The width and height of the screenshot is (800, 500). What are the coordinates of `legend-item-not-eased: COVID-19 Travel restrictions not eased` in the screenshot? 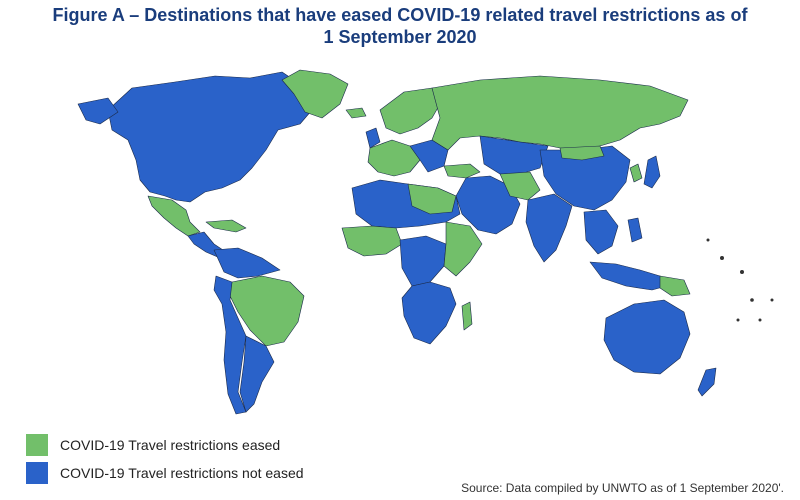 It's located at (165, 473).